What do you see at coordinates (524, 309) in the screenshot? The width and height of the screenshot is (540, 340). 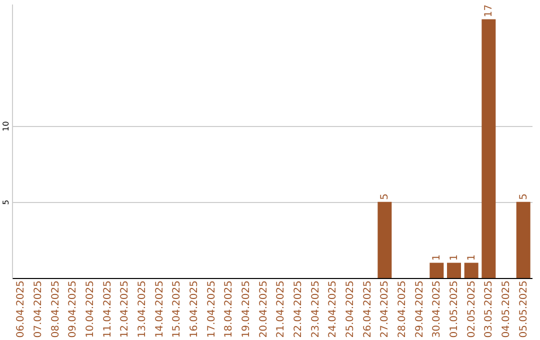 I see `x-tick-label: 05.05.2025` at bounding box center [524, 309].